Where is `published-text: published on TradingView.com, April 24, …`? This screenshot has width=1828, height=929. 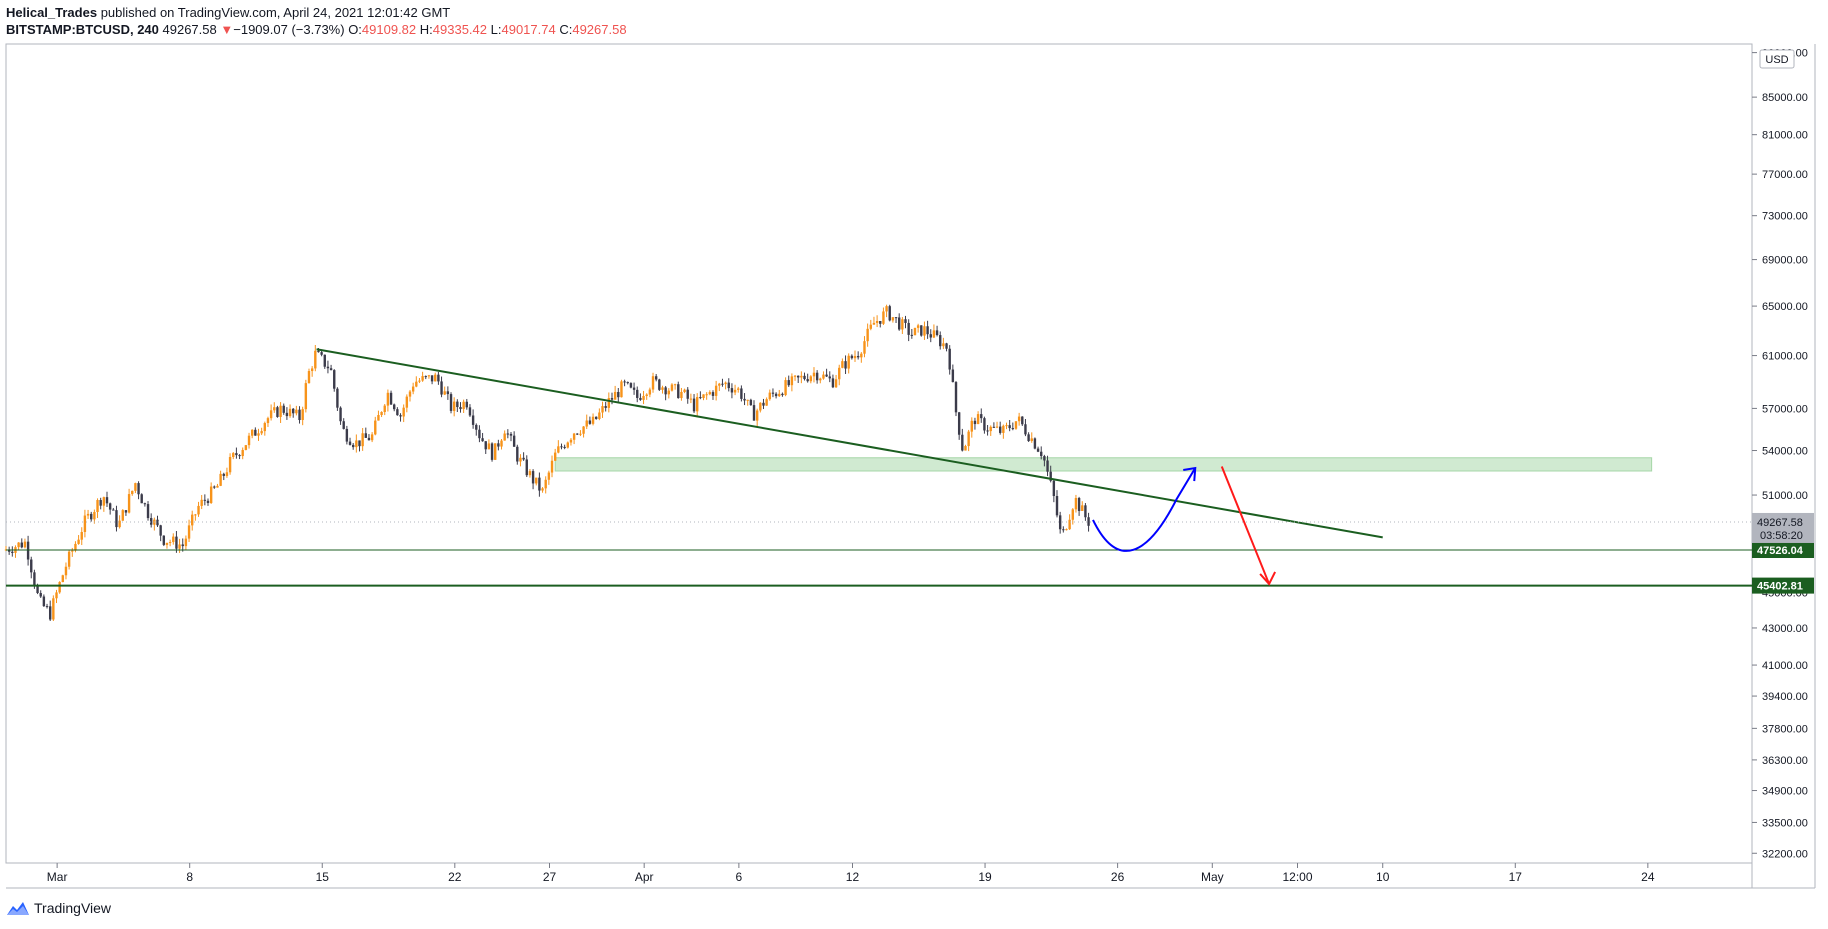 published-text: published on TradingView.com, April 24, … is located at coordinates (275, 12).